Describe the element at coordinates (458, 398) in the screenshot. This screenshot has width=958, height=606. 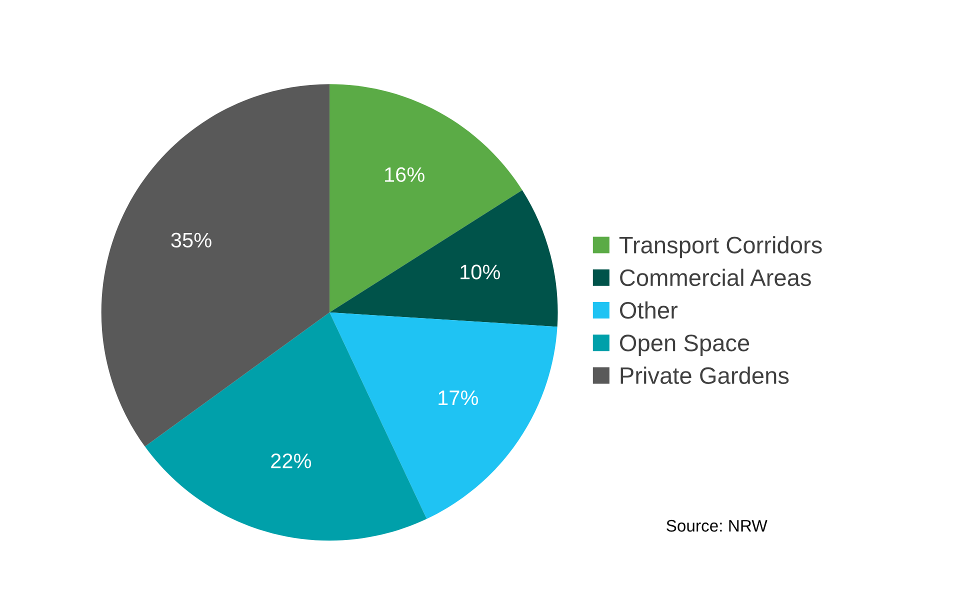
I see `data-label: 17%` at that location.